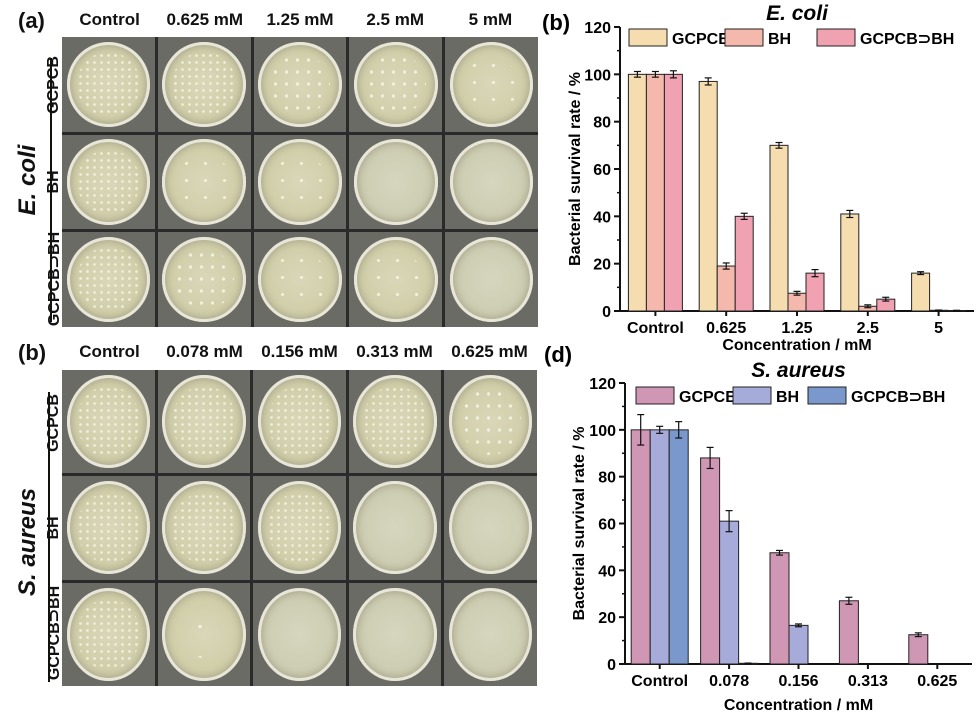 The image size is (977, 715). What do you see at coordinates (558, 354) in the screenshot?
I see `chart-panel-label: (d)` at bounding box center [558, 354].